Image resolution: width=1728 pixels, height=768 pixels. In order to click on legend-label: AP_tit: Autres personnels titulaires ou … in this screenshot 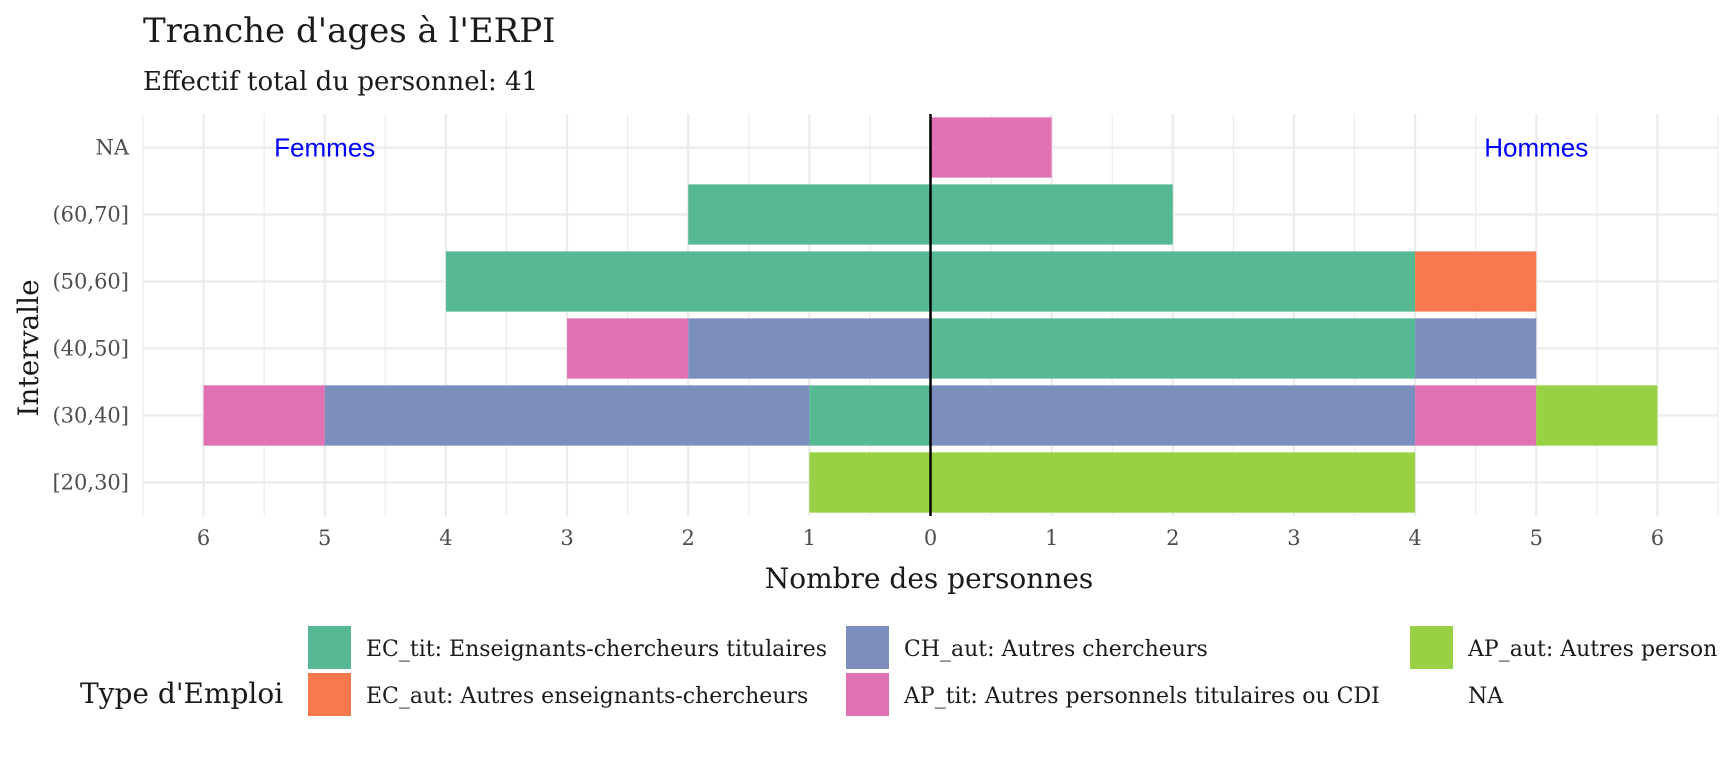, I will do `click(1141, 696)`.